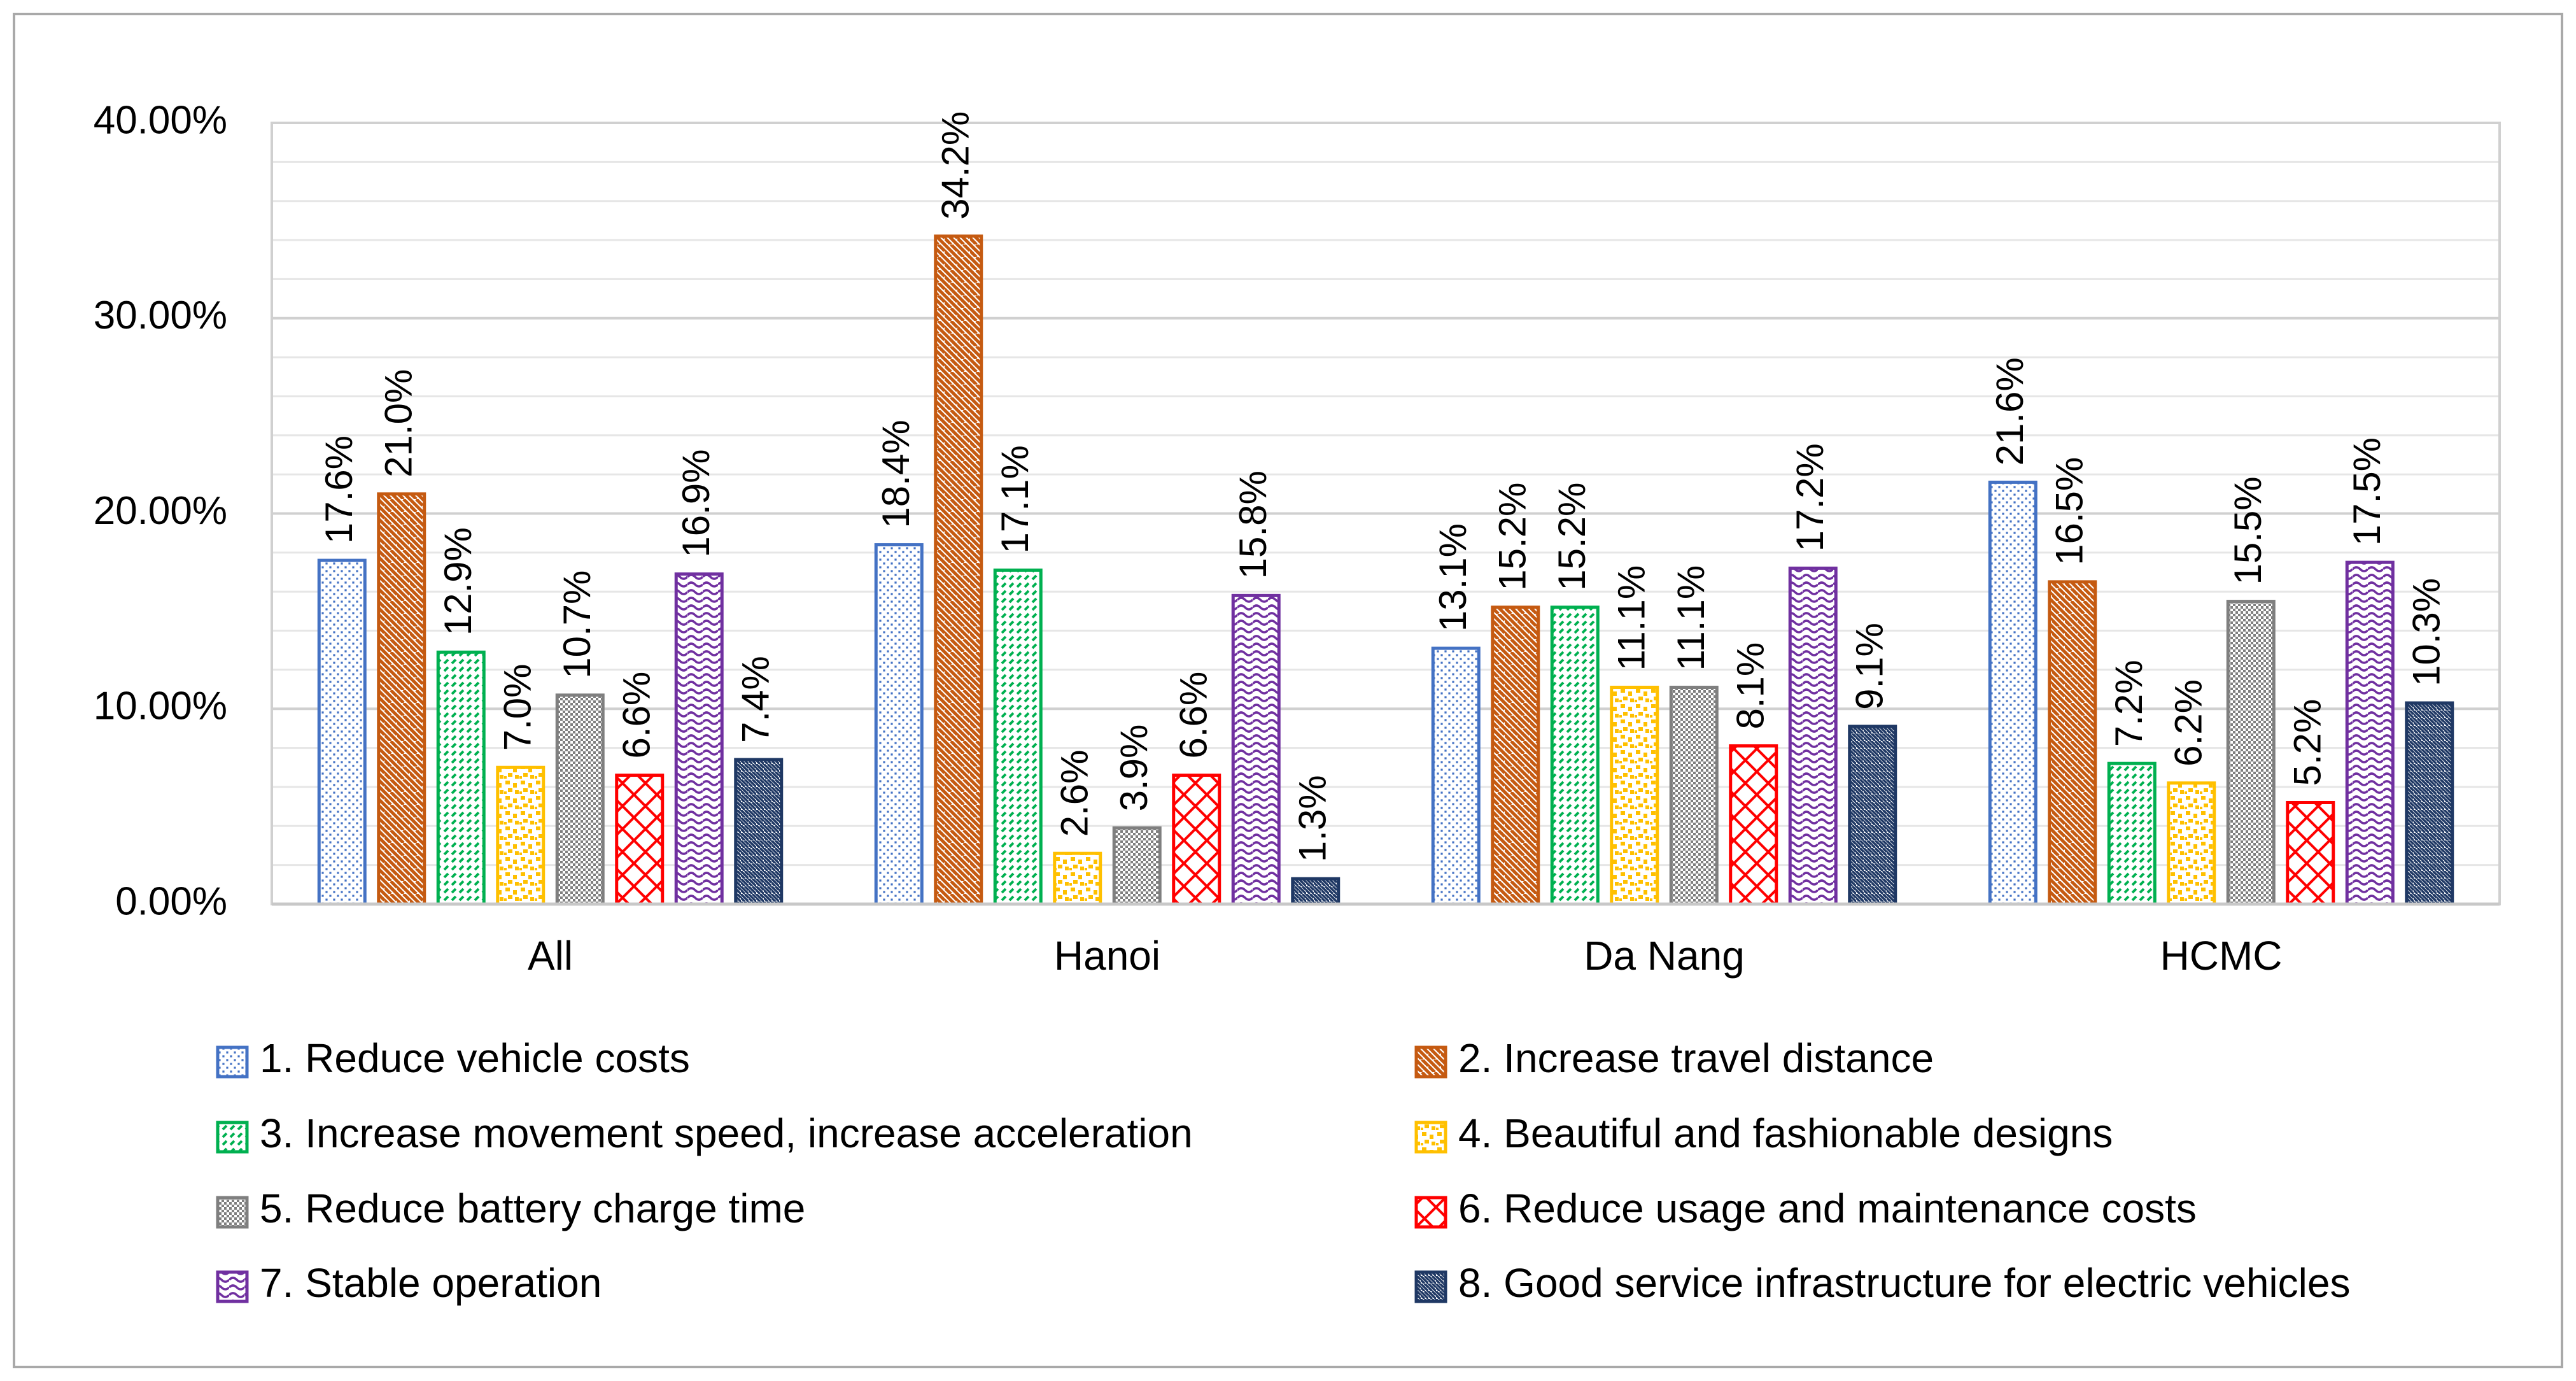  Describe the element at coordinates (399, 423) in the screenshot. I see `data-label: 21.0%` at that location.